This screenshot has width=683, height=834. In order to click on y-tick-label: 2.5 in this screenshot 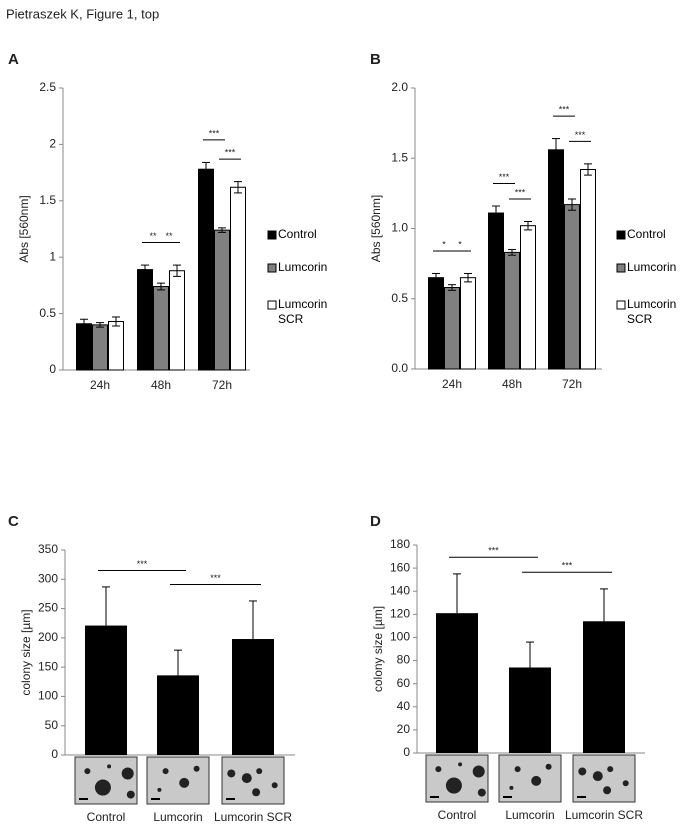, I will do `click(47, 87)`.